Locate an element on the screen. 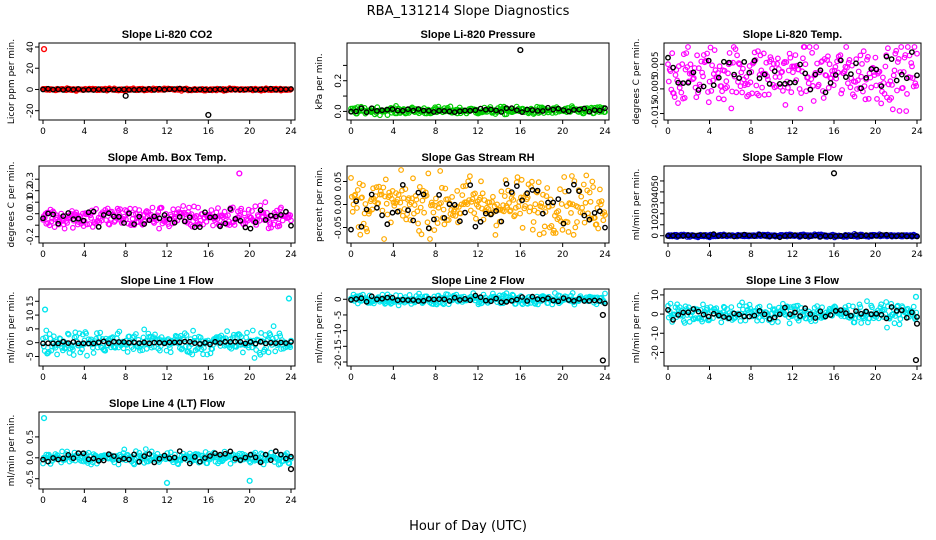 The height and width of the screenshot is (540, 936). y-tick-label: 0 is located at coordinates (31, 89).